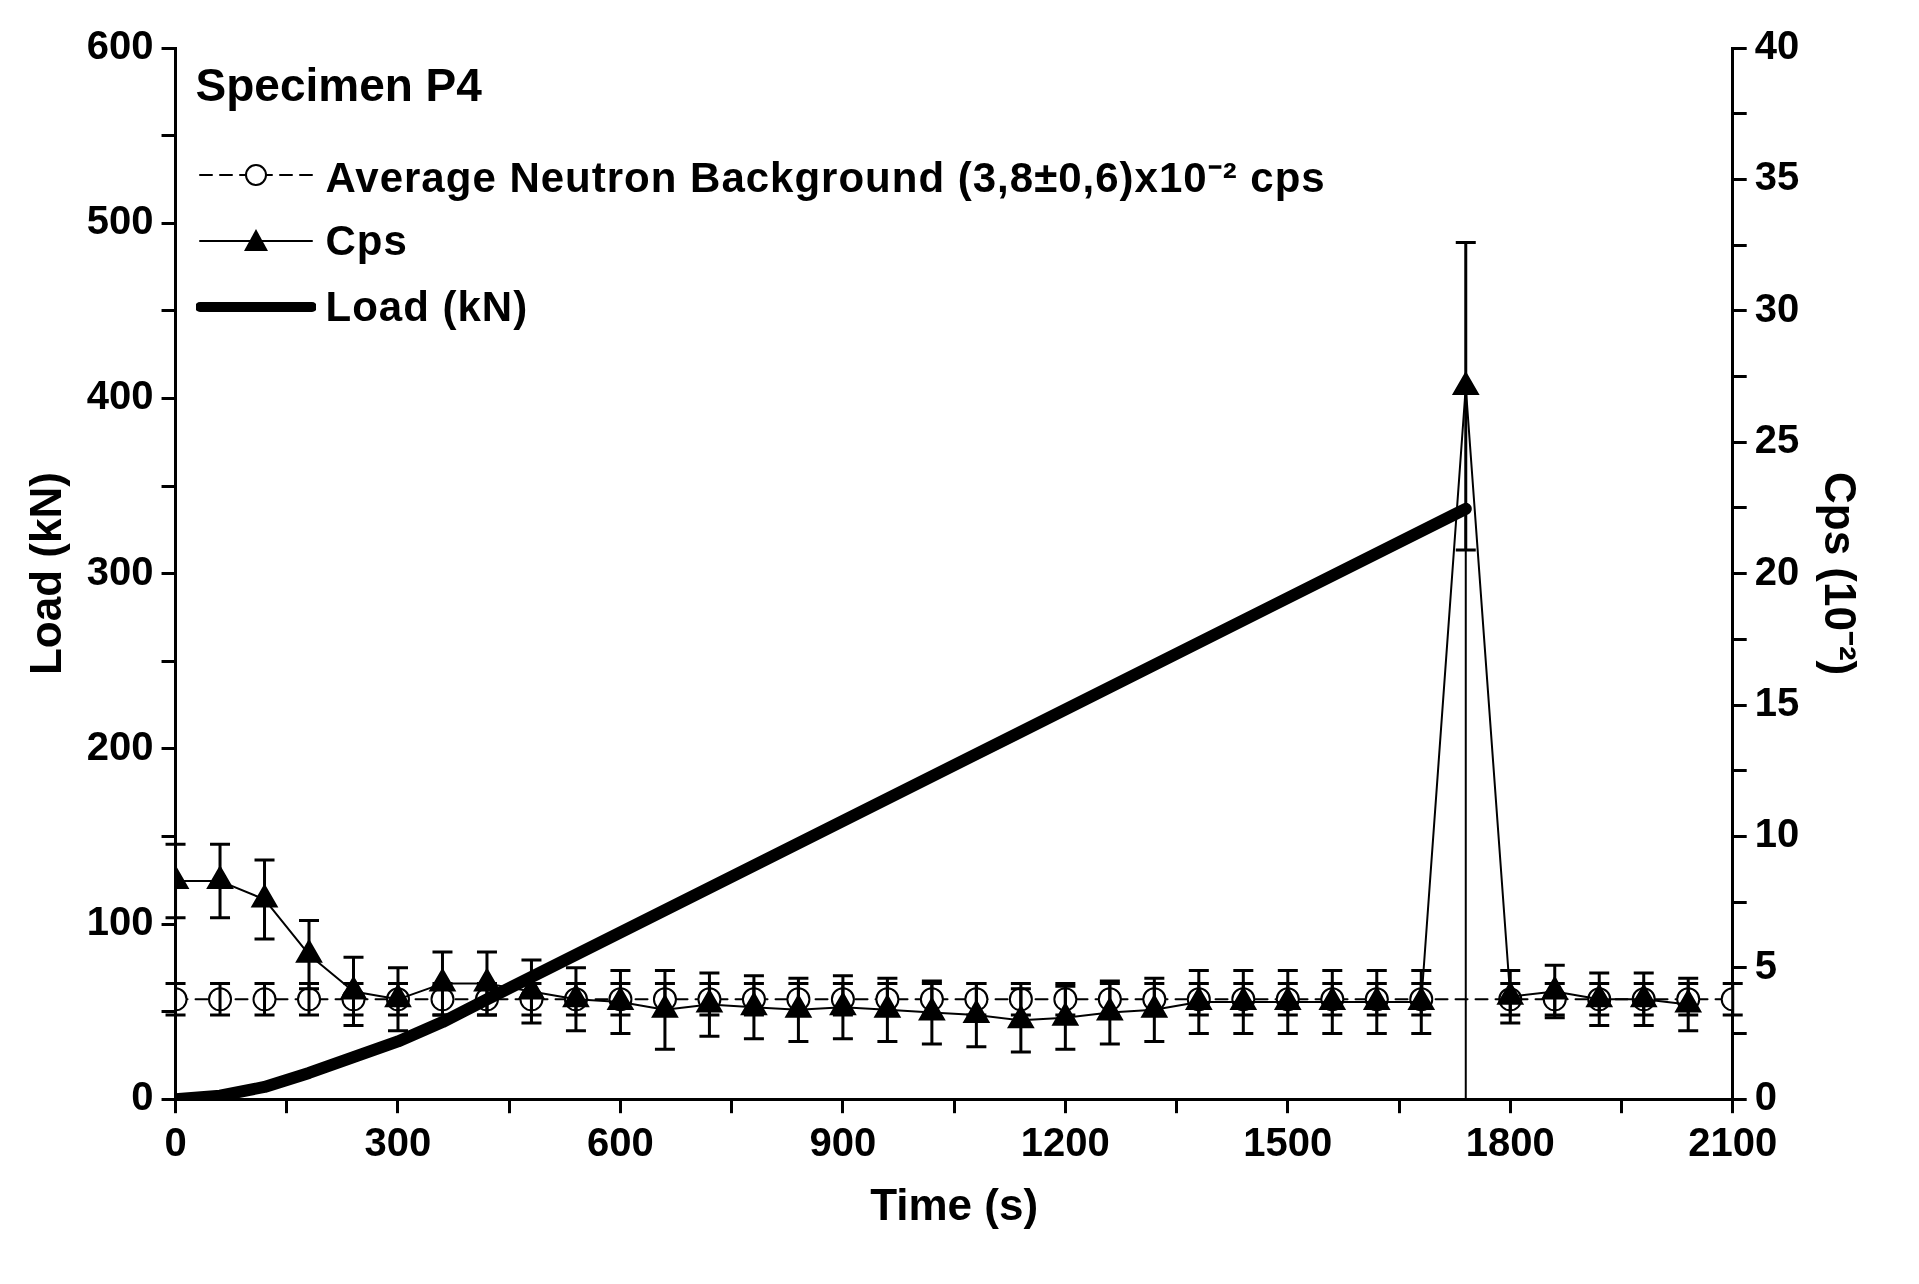  Describe the element at coordinates (45, 574) in the screenshot. I see `y-axis-title: Load (kN)` at that location.